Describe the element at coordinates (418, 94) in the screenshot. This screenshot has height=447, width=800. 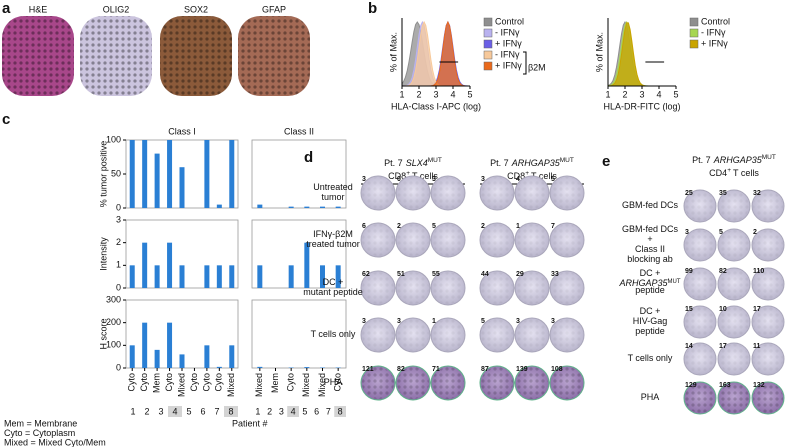
I see `x-tick-label: 2` at that location.